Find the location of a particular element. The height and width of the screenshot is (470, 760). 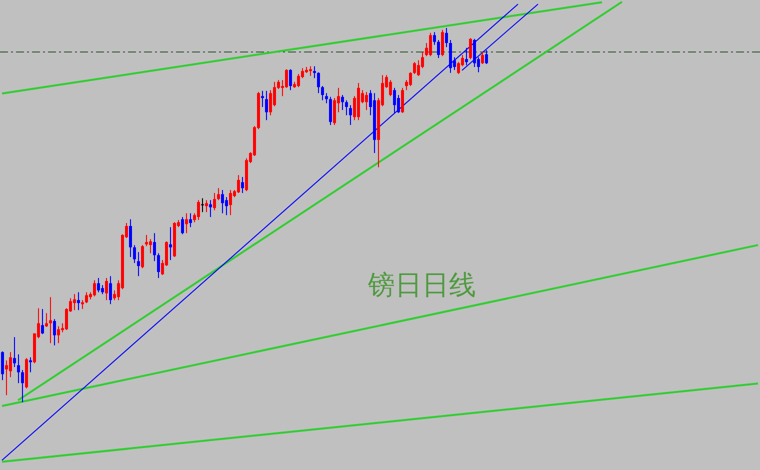

annotation: 镑日日线 is located at coordinates (421, 285).